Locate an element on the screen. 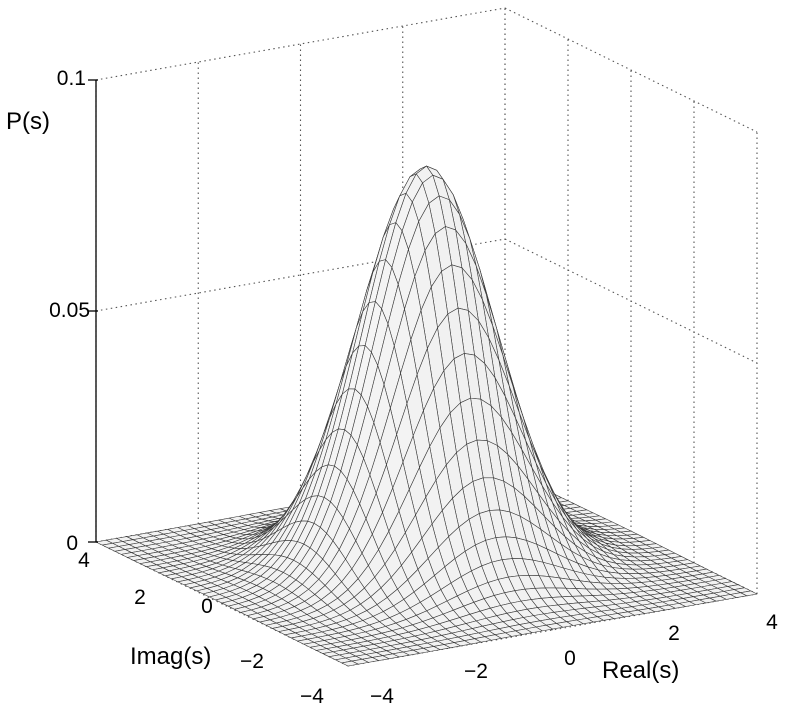 The height and width of the screenshot is (713, 785). y-tick-label-4: 4 is located at coordinates (84, 560).